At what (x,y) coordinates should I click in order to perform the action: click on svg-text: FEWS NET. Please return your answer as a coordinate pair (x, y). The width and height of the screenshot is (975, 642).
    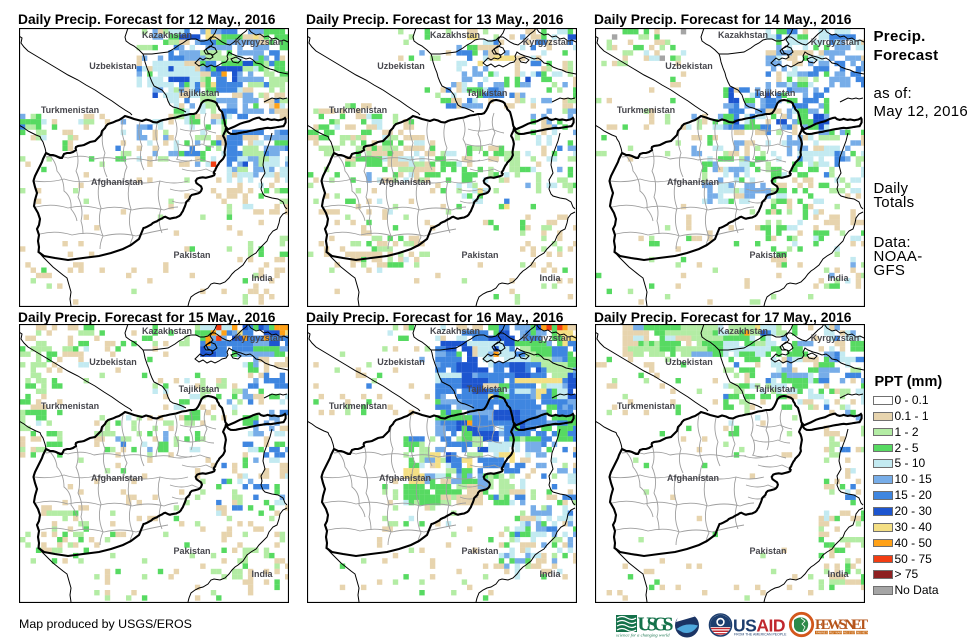
    Looking at the image, I should click on (841, 625).